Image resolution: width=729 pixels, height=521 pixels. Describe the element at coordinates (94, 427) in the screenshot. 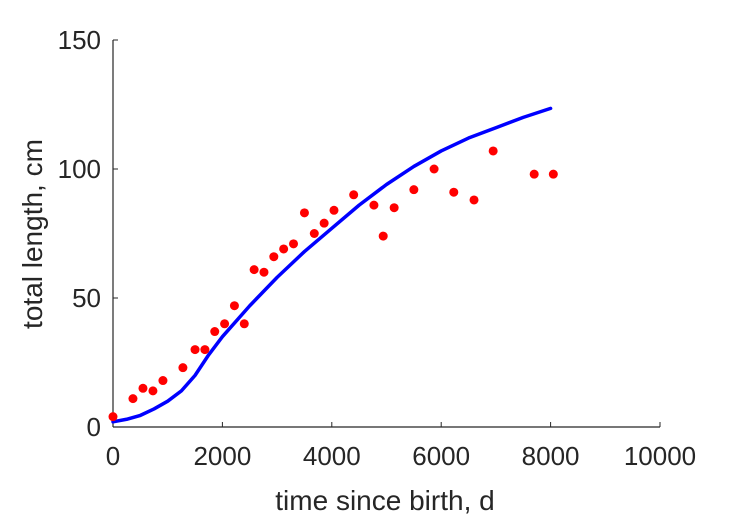

I see `y-tick-label: 0` at that location.